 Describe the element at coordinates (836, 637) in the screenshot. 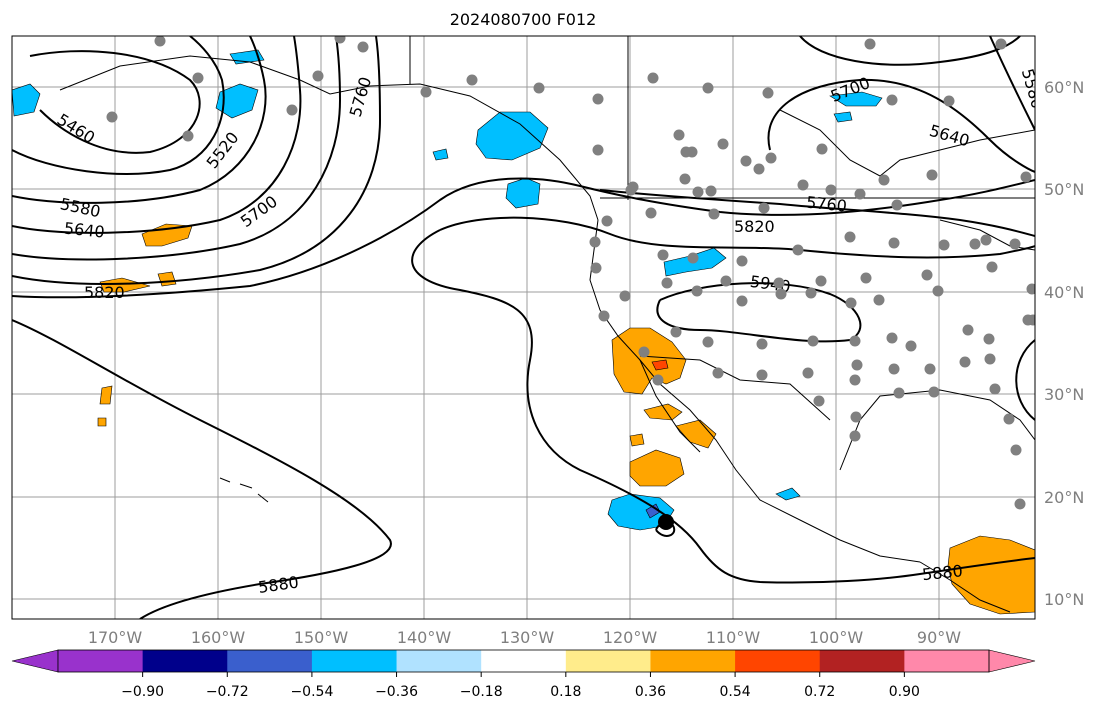

I see `longitude-tick-label: 100°W` at that location.